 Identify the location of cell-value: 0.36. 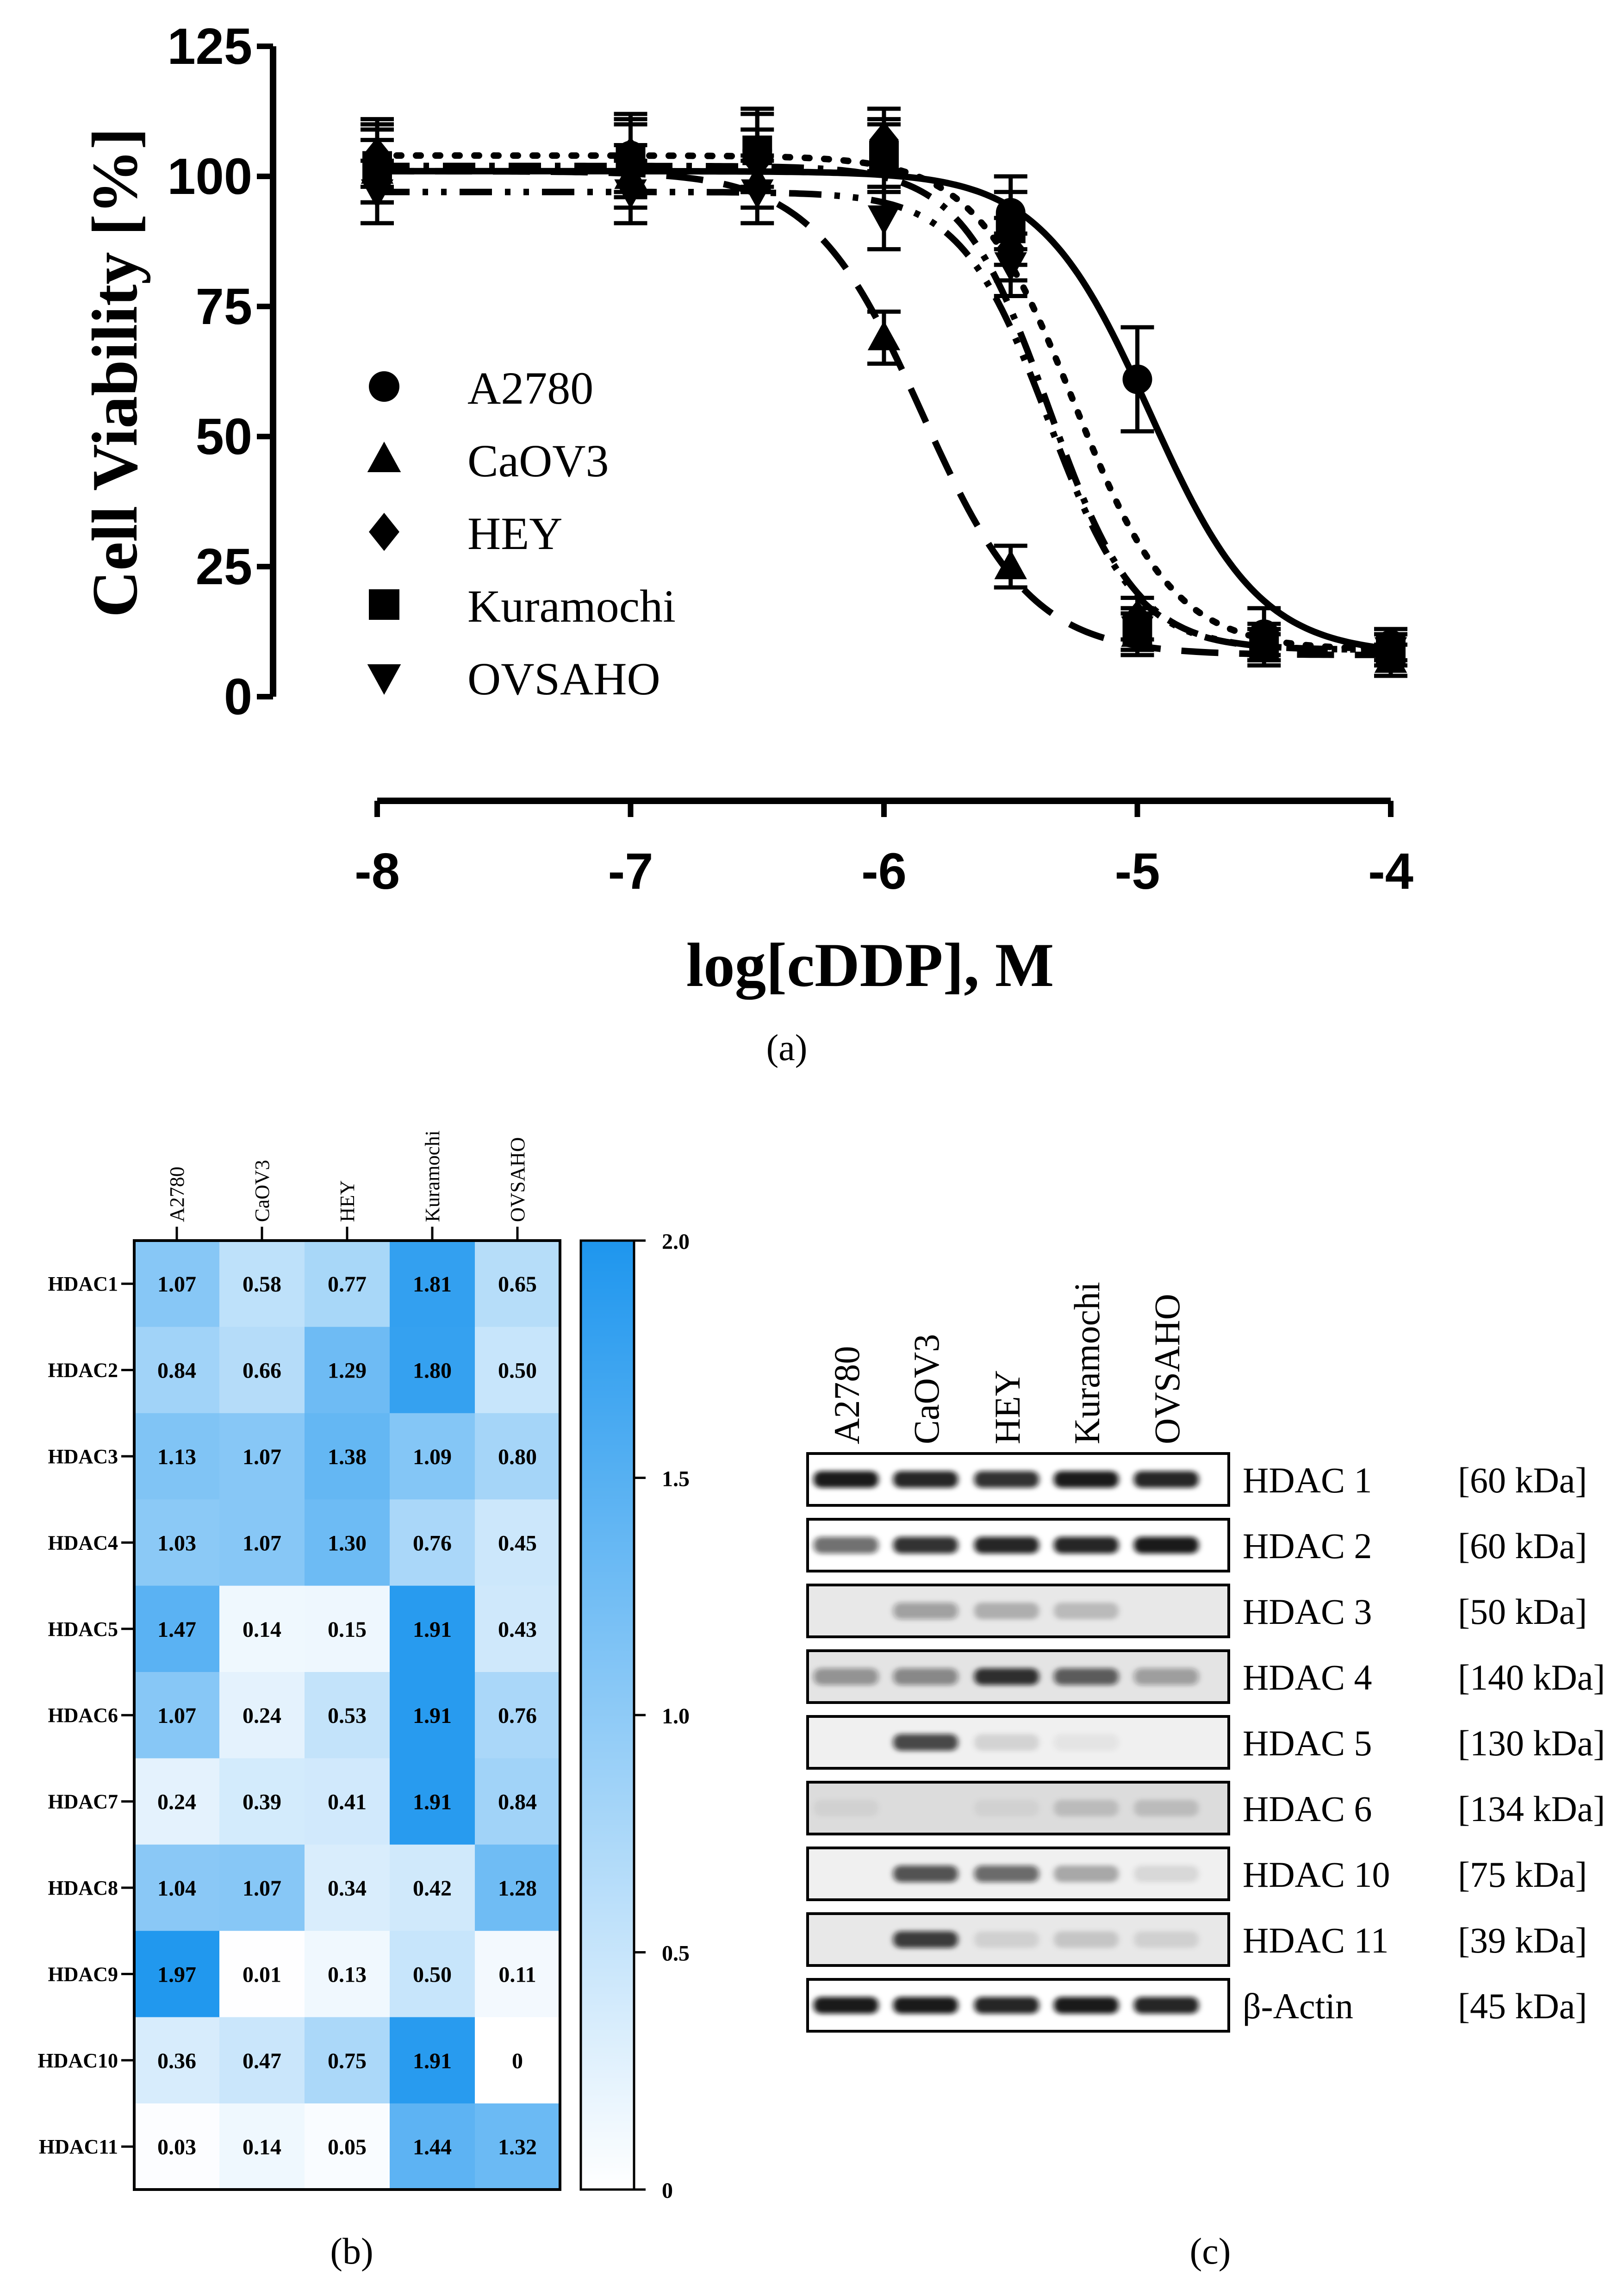
(176, 2061).